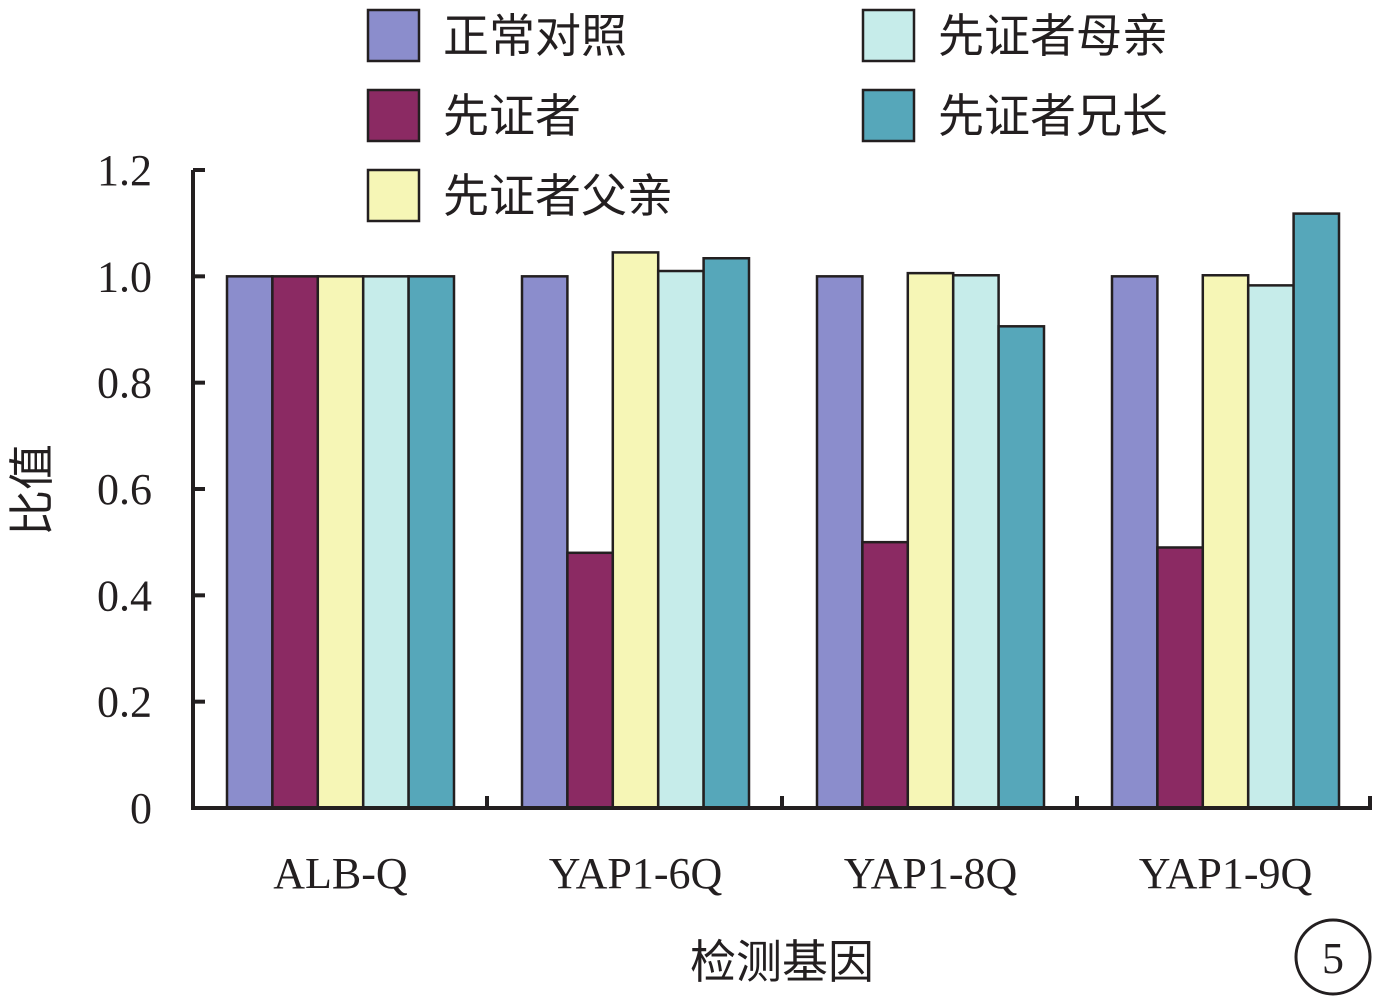 The image size is (1378, 1004). Describe the element at coordinates (1053, 116) in the screenshot. I see `legend-label: 先证者兄长` at that location.